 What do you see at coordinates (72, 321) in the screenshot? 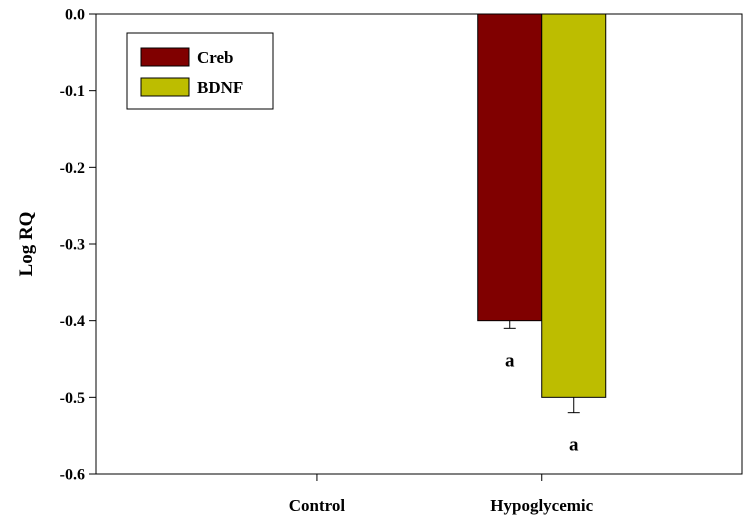
I see `y-tick-label: -0.4` at bounding box center [72, 321].